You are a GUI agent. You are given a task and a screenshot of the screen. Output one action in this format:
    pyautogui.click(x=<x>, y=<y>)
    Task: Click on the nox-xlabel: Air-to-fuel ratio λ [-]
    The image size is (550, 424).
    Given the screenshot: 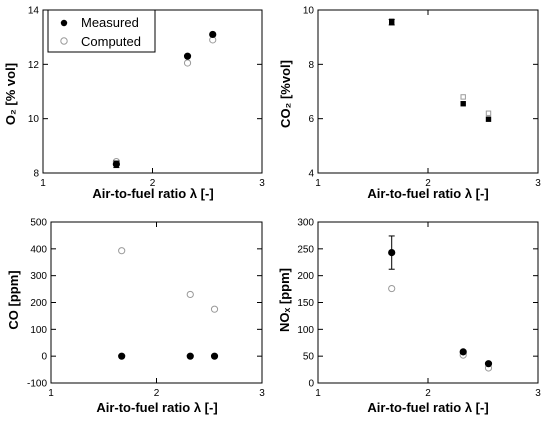 What is the action you would take?
    pyautogui.click(x=427, y=407)
    